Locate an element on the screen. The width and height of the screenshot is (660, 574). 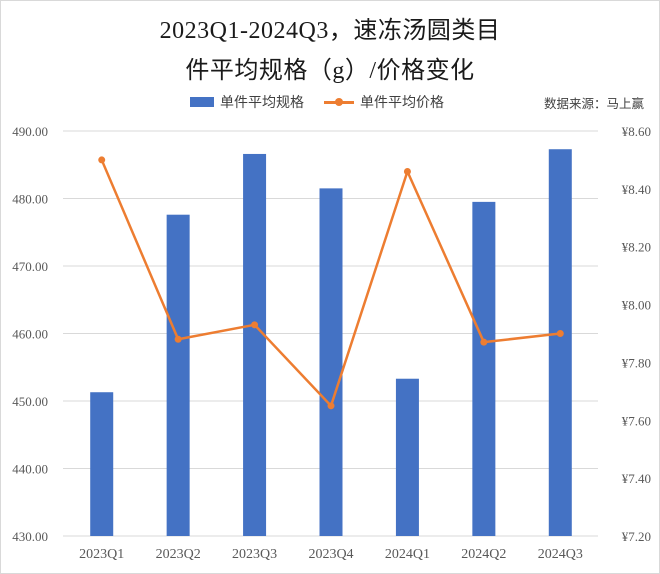
legend-item-size: 单件平均规格 is located at coordinates (247, 102).